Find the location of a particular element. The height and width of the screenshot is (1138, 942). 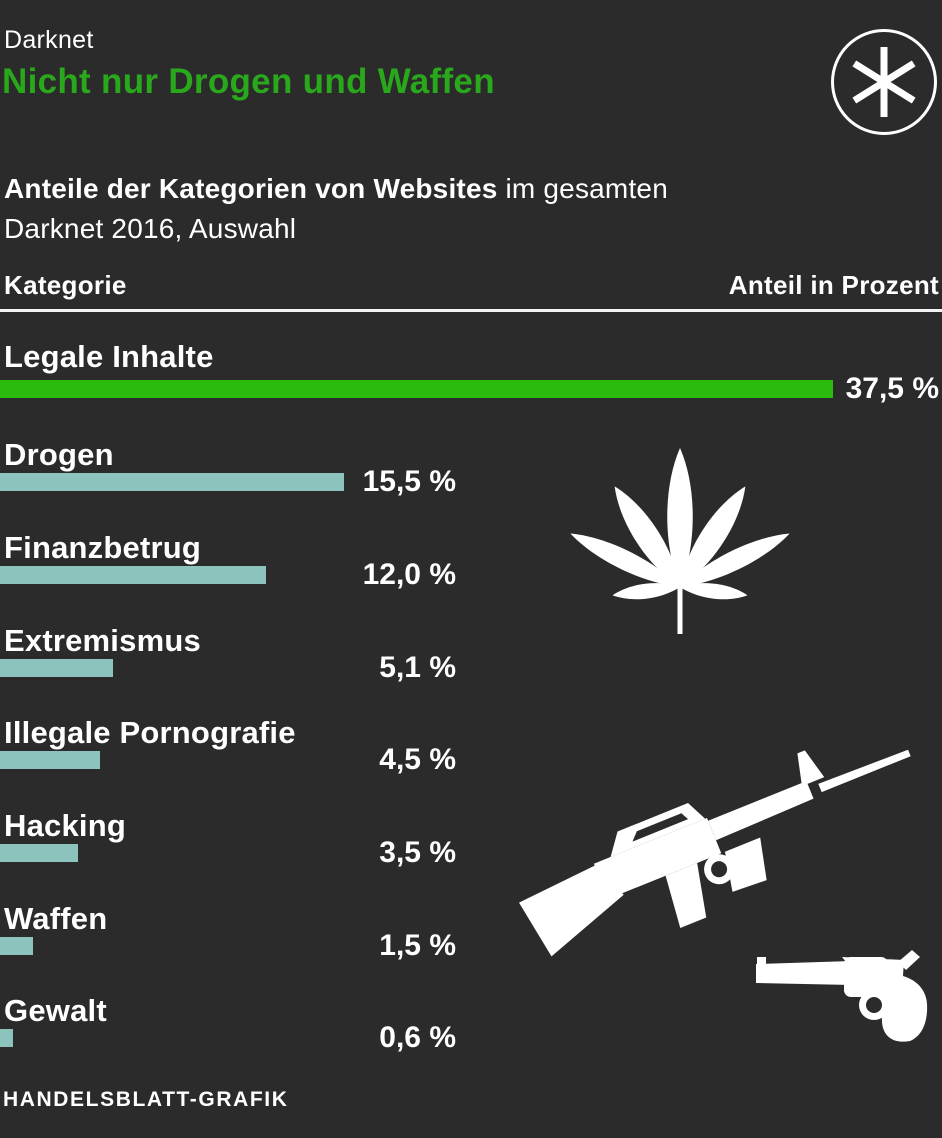

value-label: 0,6 % is located at coordinates (417, 1037).